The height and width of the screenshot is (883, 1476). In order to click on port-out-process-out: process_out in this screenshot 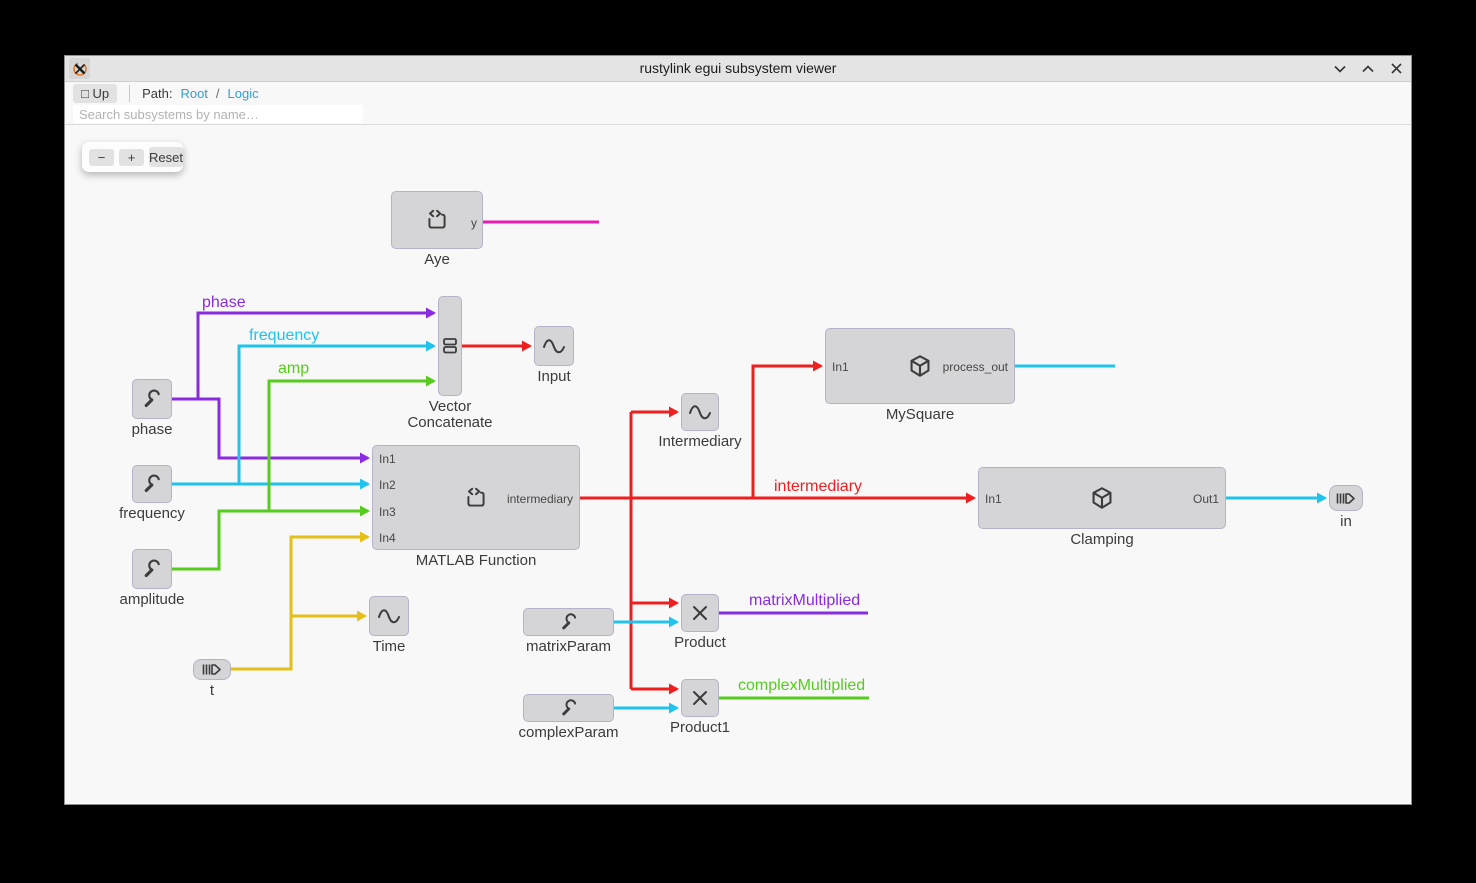, I will do `click(975, 367)`.